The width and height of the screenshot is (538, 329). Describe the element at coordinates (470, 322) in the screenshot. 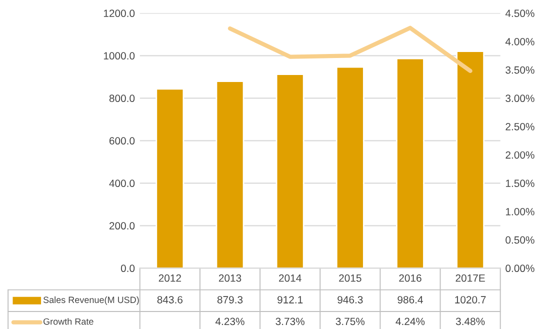

I see `data-label: 3.48%` at that location.